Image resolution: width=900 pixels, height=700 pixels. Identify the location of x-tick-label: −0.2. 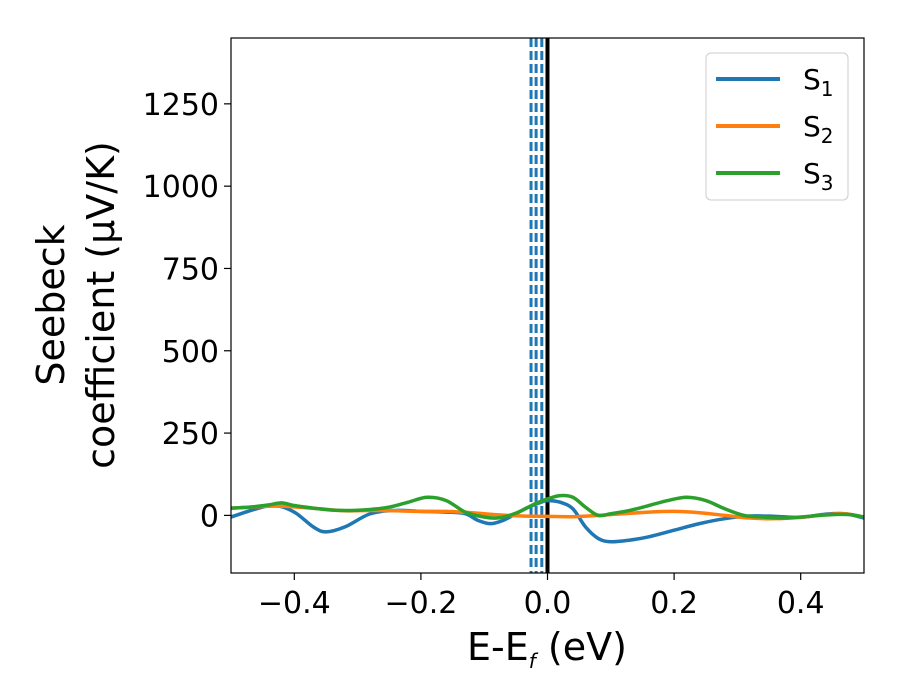
(420, 603).